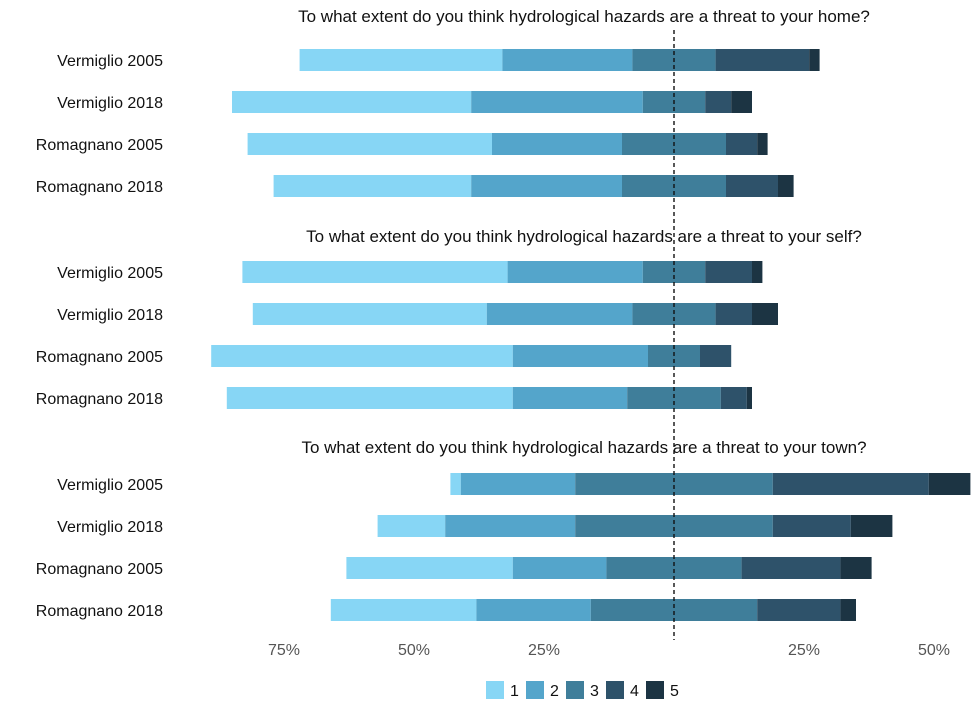 The width and height of the screenshot is (972, 702). Describe the element at coordinates (554, 691) in the screenshot. I see `legend-label-2: 2` at that location.